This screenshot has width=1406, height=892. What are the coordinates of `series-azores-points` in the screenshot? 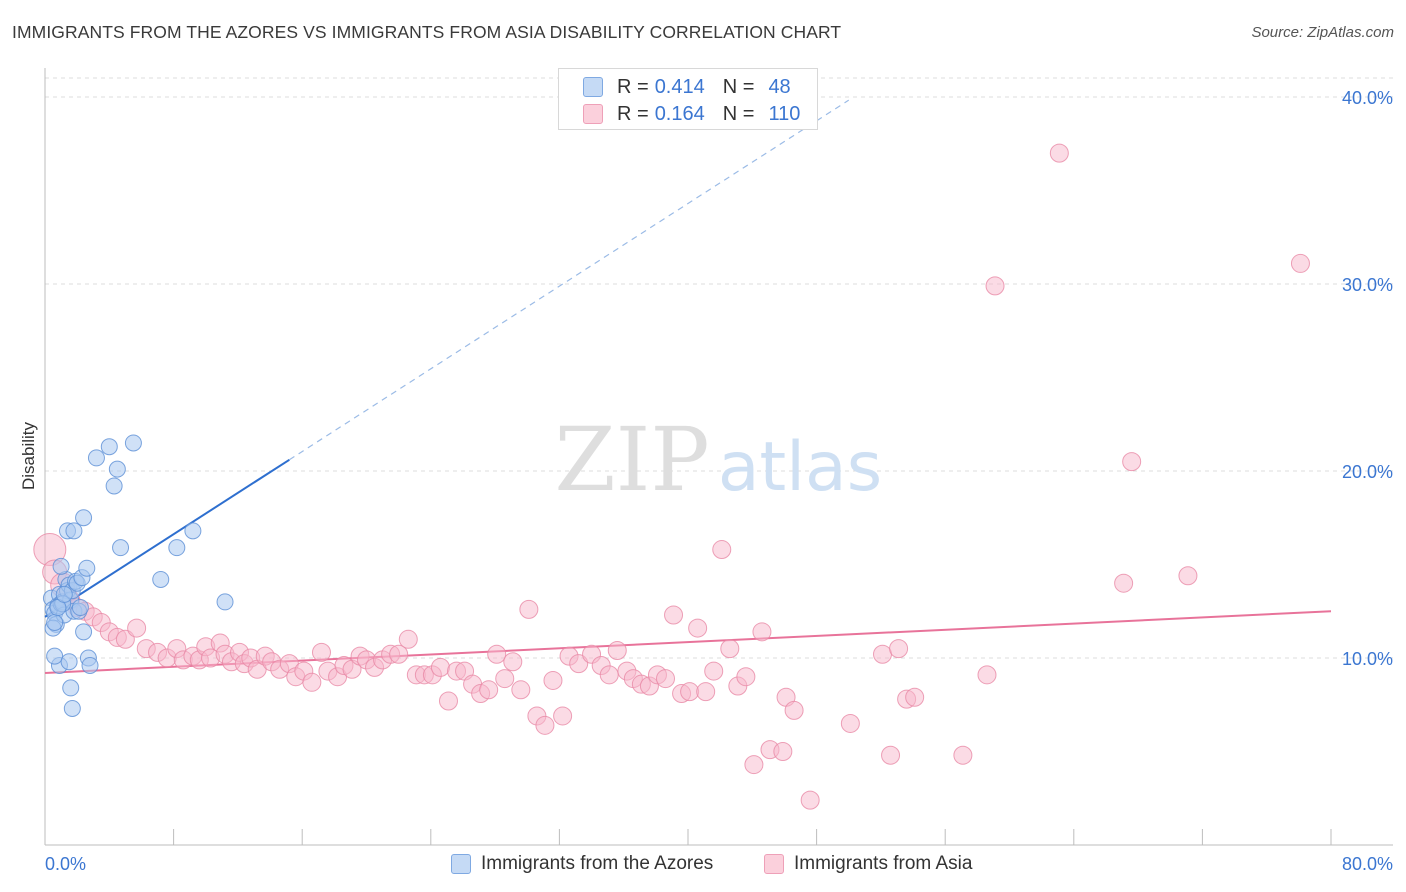 It's located at (138, 575).